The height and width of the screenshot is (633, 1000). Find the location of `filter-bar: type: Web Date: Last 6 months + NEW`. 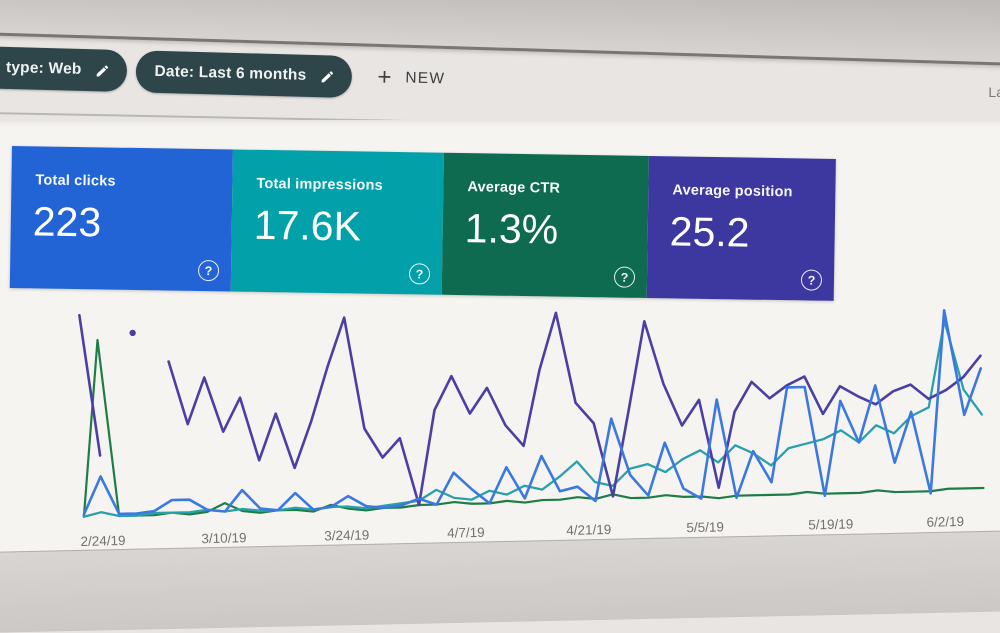

filter-bar: type: Web Date: Last 6 months + NEW is located at coordinates (223, 73).